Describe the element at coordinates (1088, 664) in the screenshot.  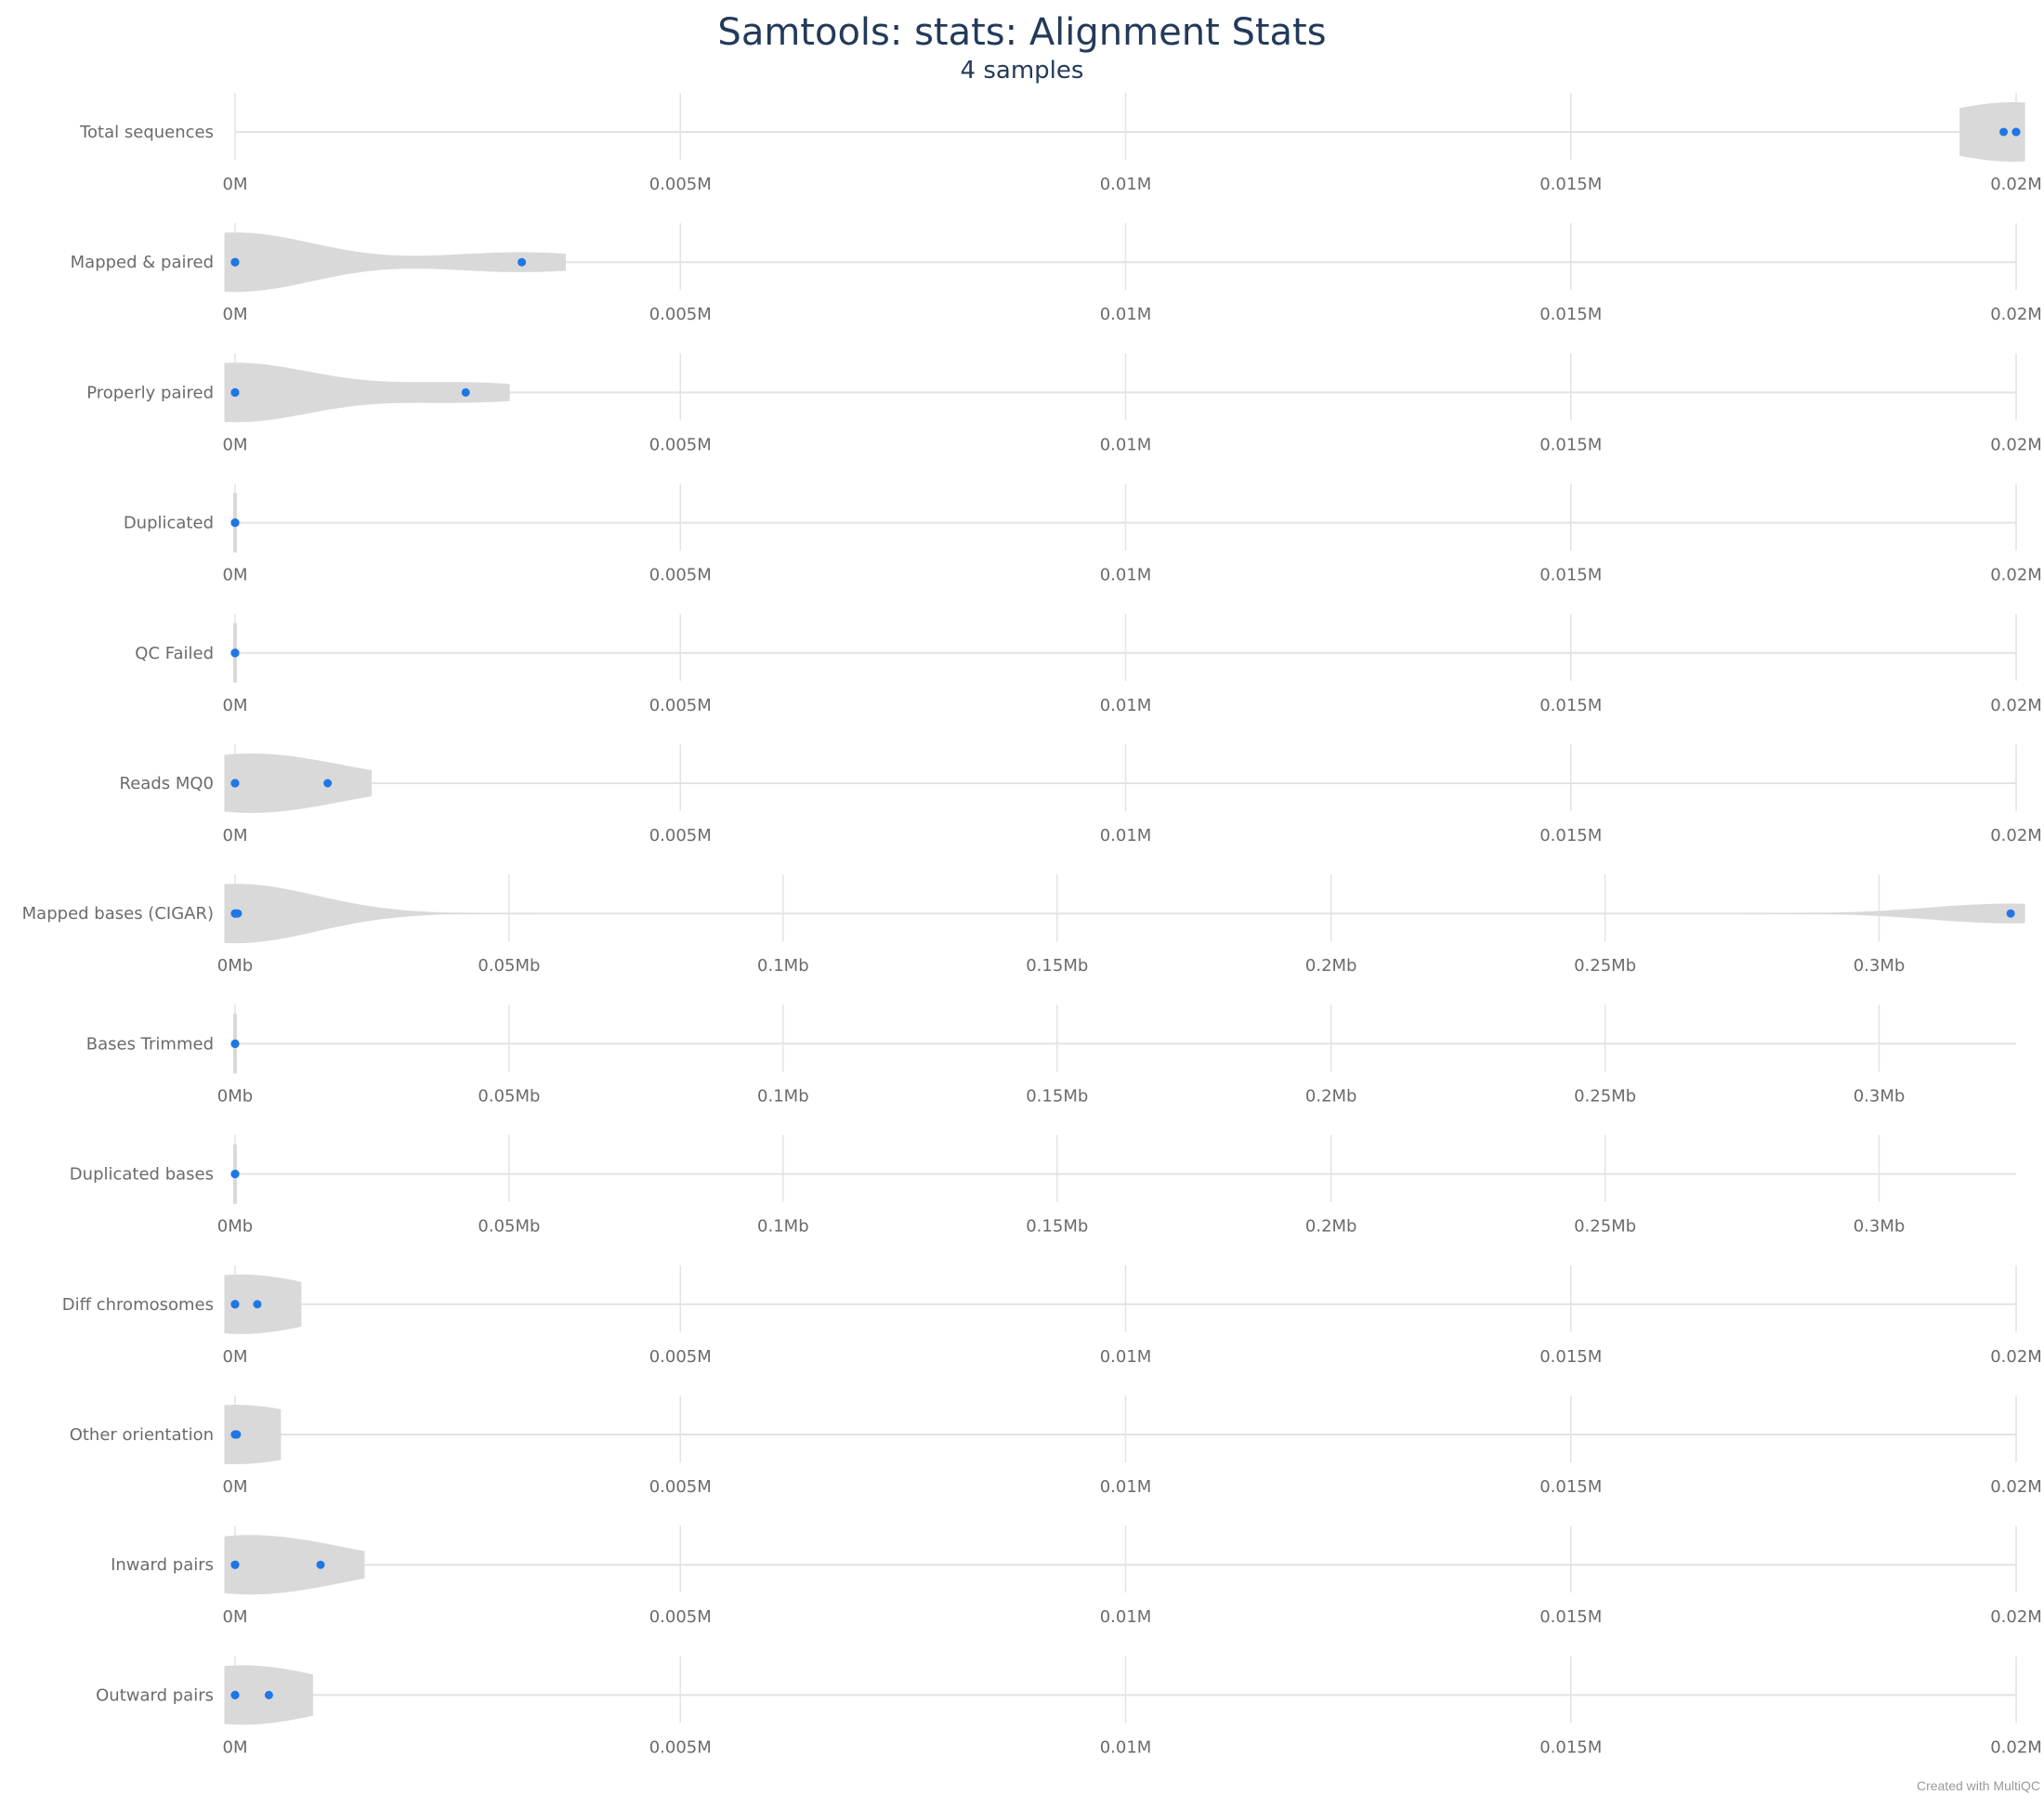
I see `violin-row: QC Failed 0M 0.005M 0.01M 0.015M 0.02M` at that location.